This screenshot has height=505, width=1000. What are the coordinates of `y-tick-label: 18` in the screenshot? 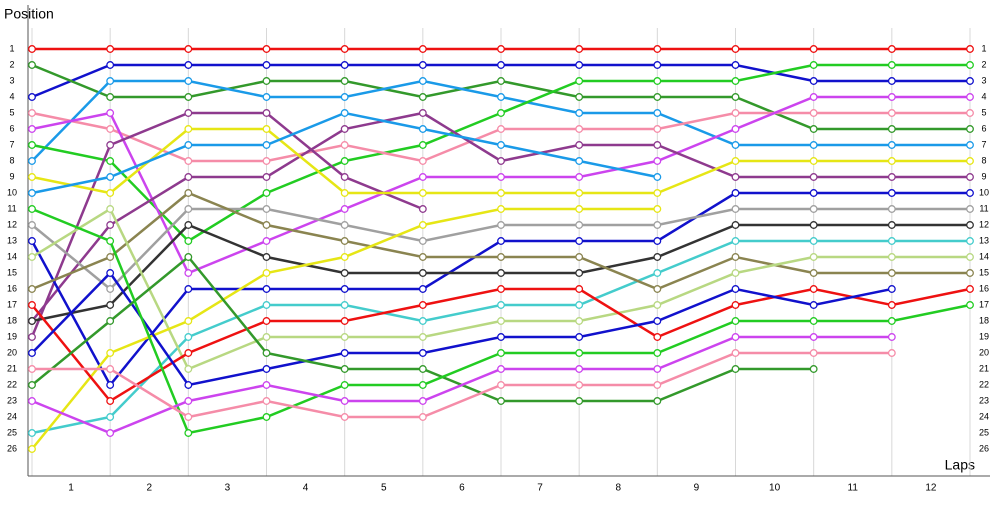 It's located at (12, 320).